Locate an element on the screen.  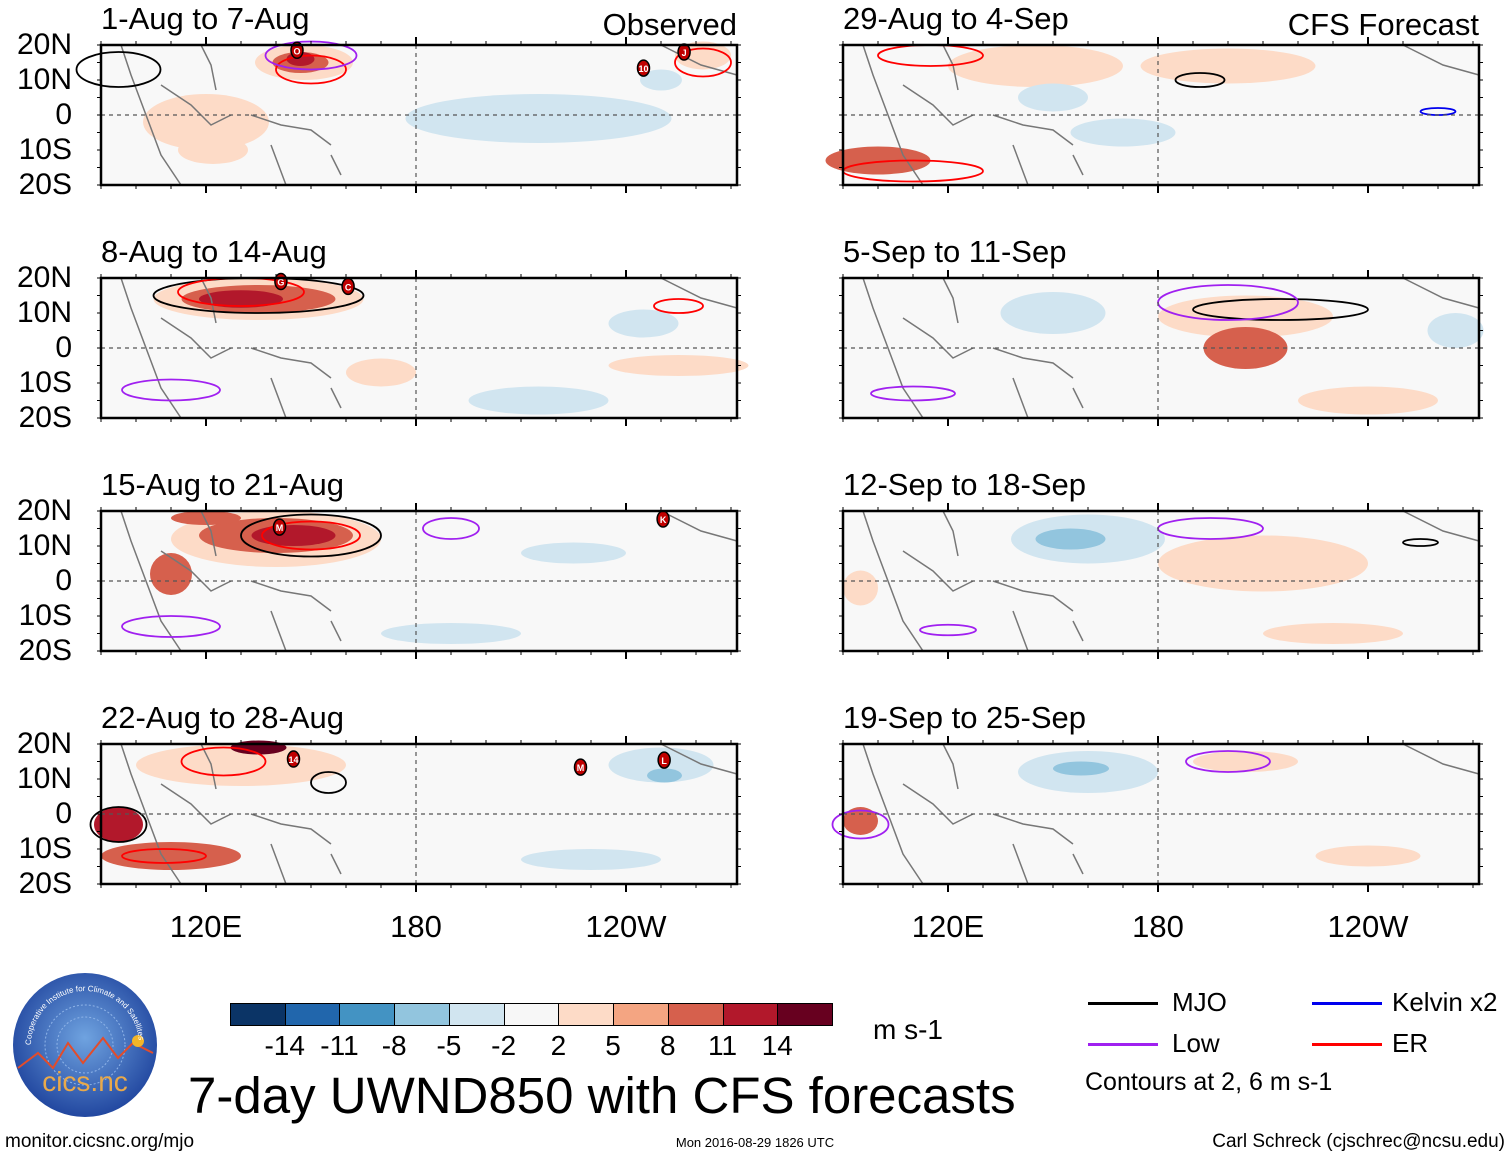
colorbar-level: 5 is located at coordinates (613, 1045).